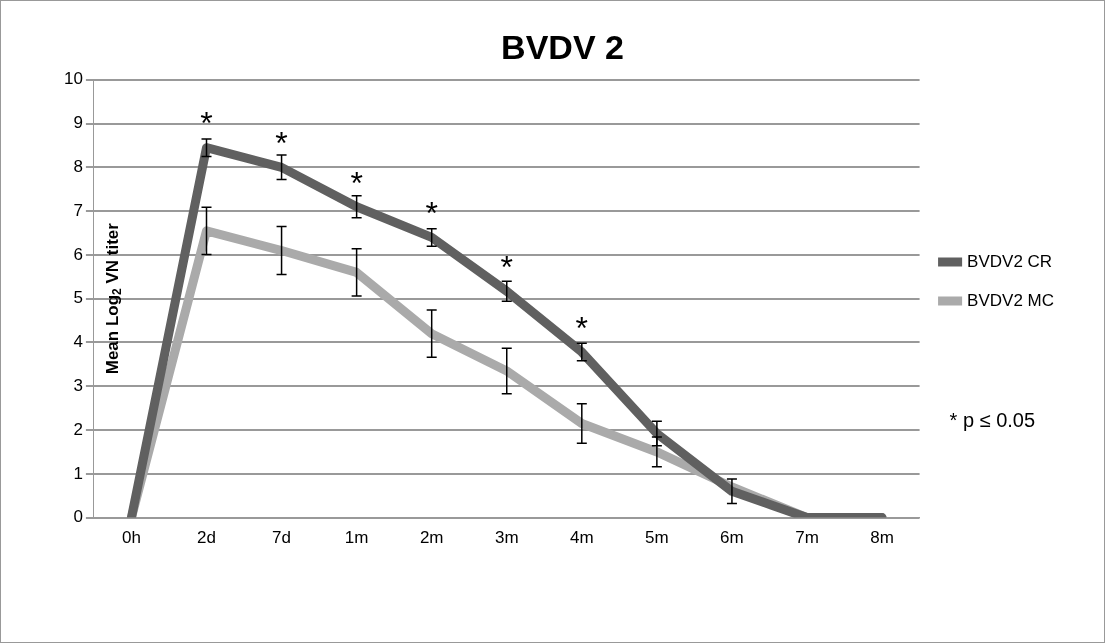 The image size is (1105, 643). I want to click on y-tick-label: 4, so click(78, 342).